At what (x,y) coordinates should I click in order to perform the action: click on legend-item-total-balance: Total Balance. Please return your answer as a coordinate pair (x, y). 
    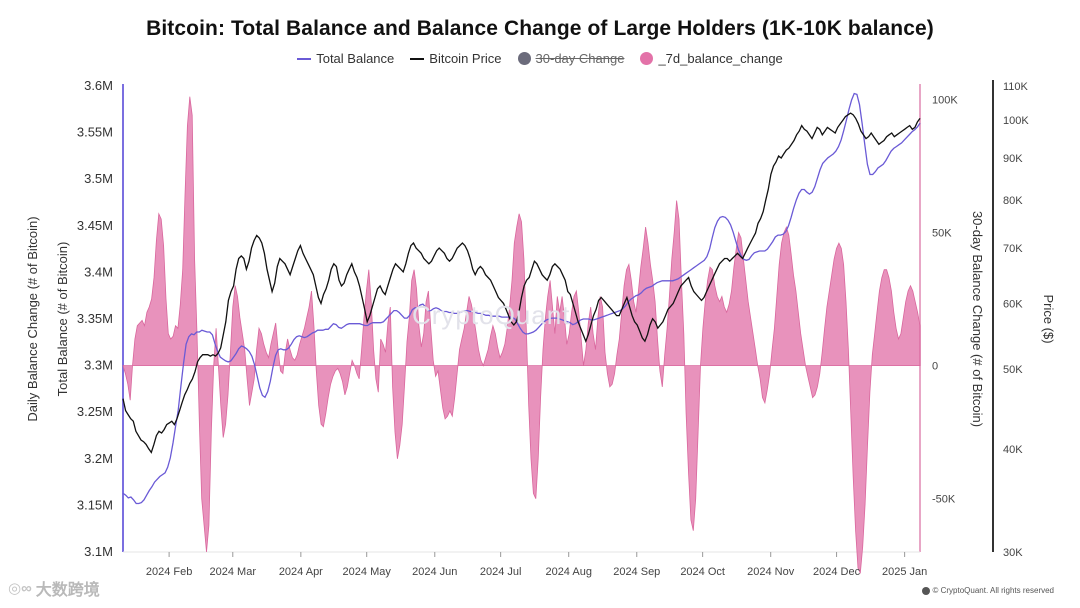
    Looking at the image, I should click on (345, 58).